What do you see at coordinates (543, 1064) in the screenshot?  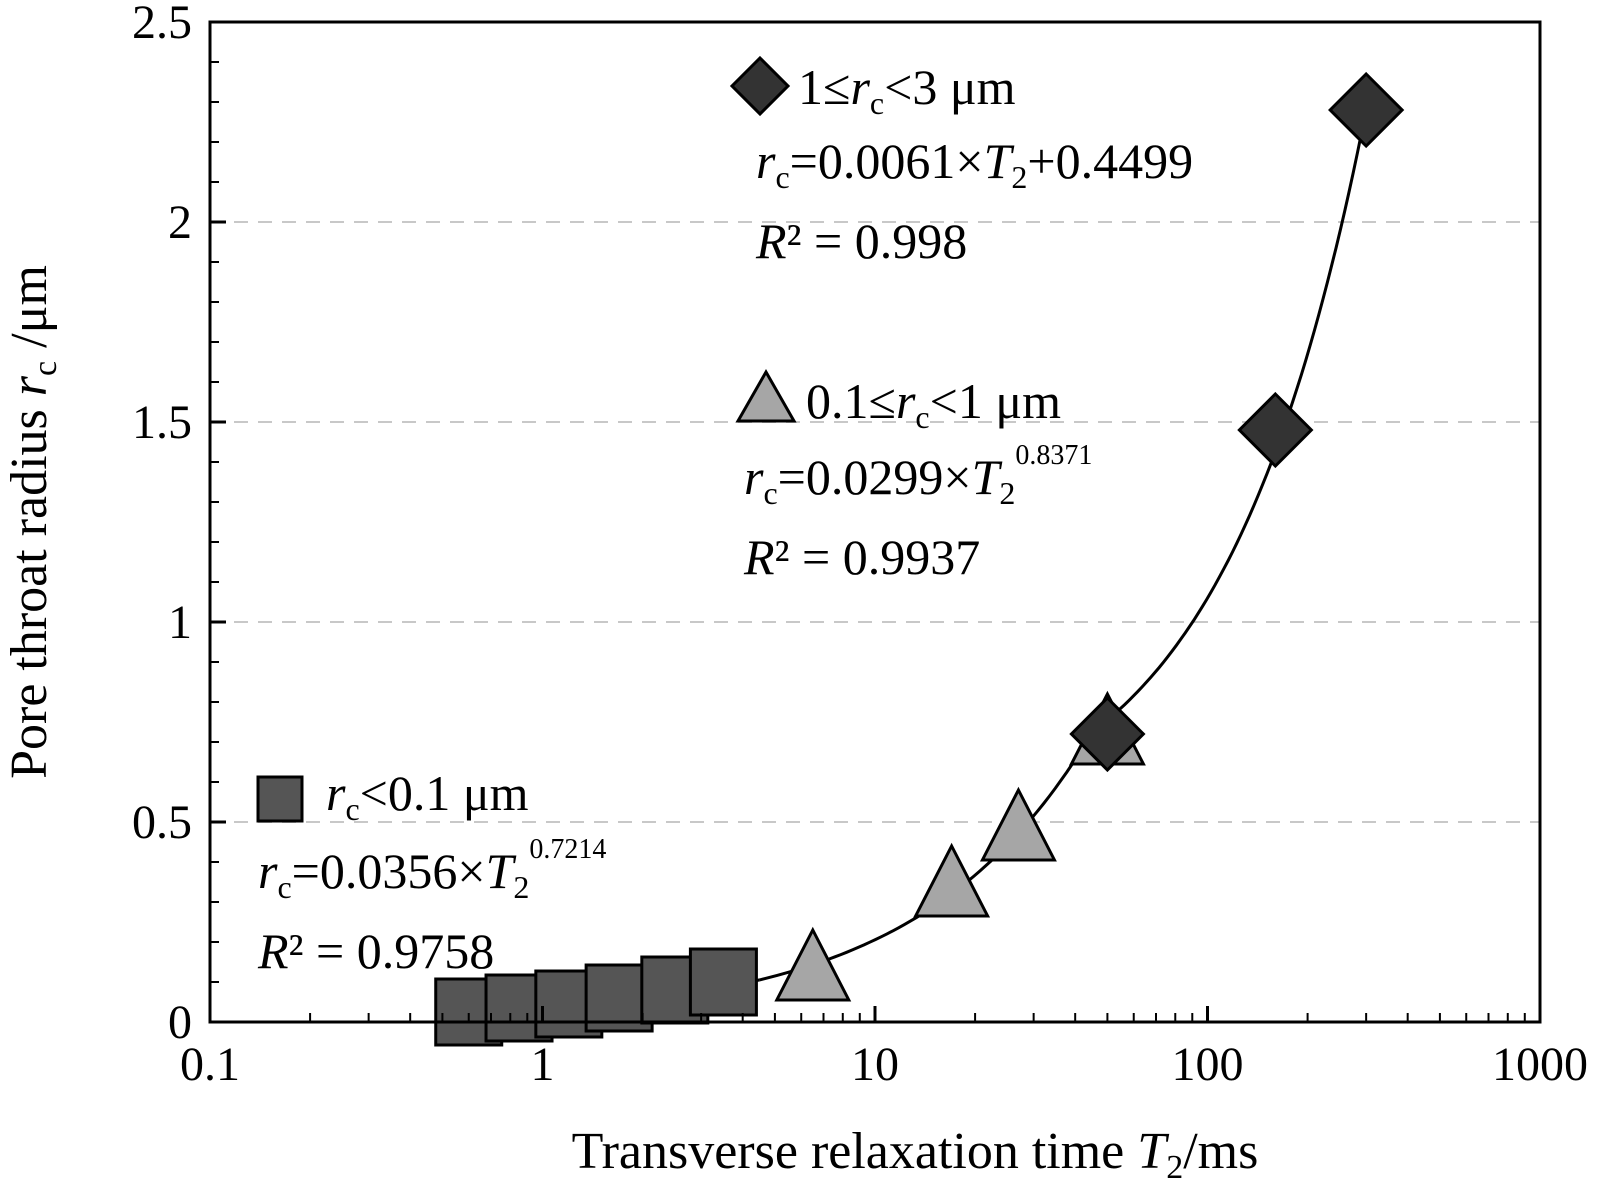 I see `x-tick-label: 1` at bounding box center [543, 1064].